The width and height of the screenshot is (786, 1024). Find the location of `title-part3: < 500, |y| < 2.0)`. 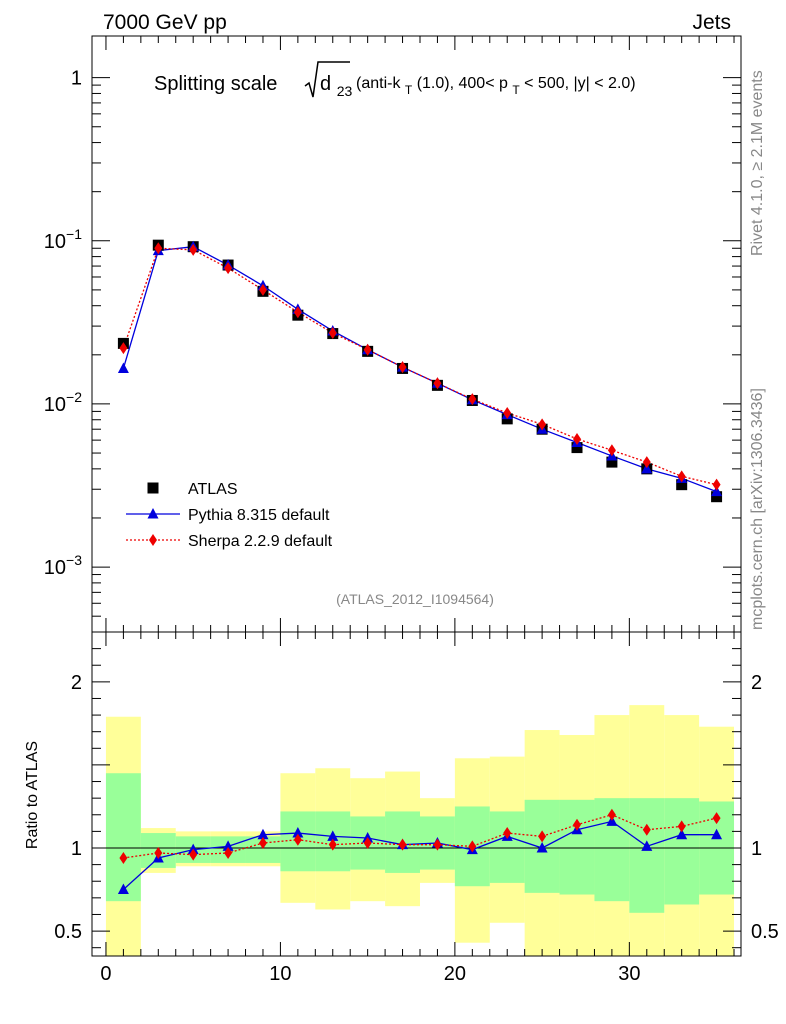

title-part3: < 500, |y| < 2.0) is located at coordinates (580, 83).